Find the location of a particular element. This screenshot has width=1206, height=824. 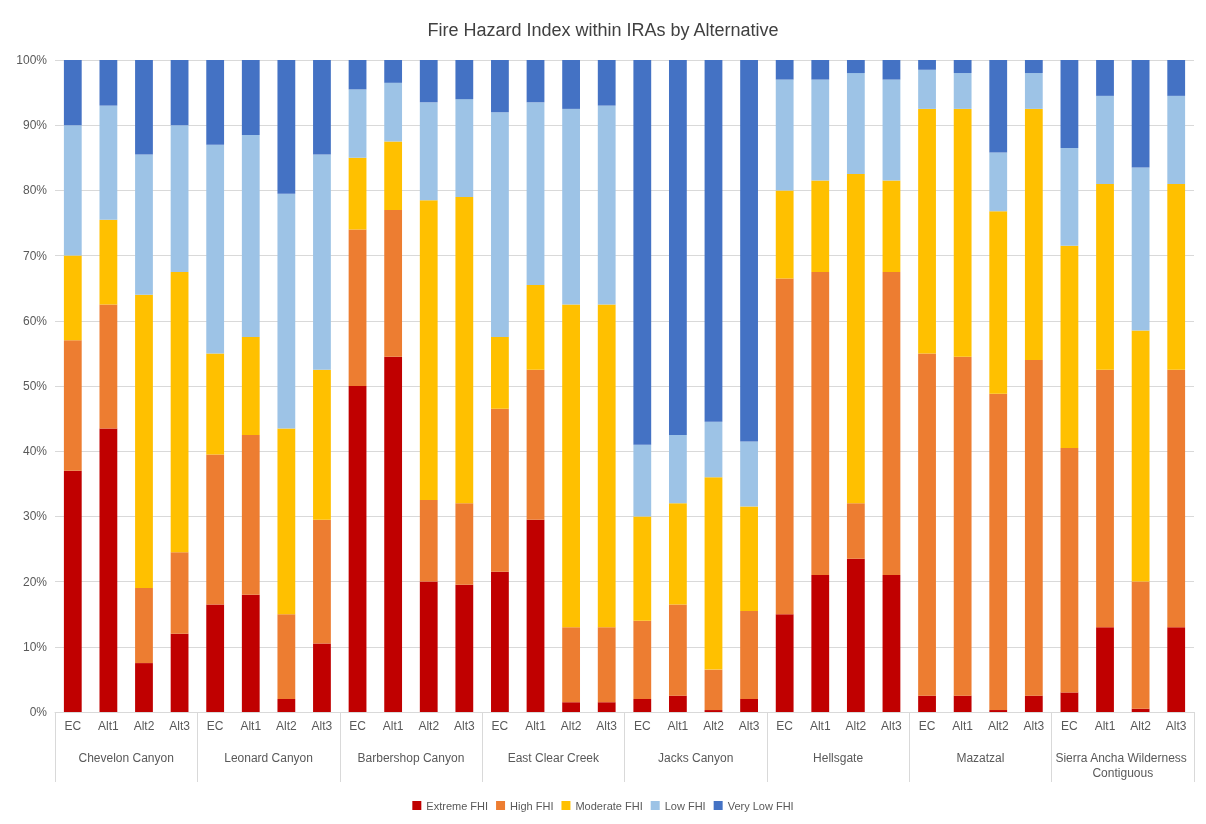

text: Barbershop Canyon is located at coordinates (411, 757).